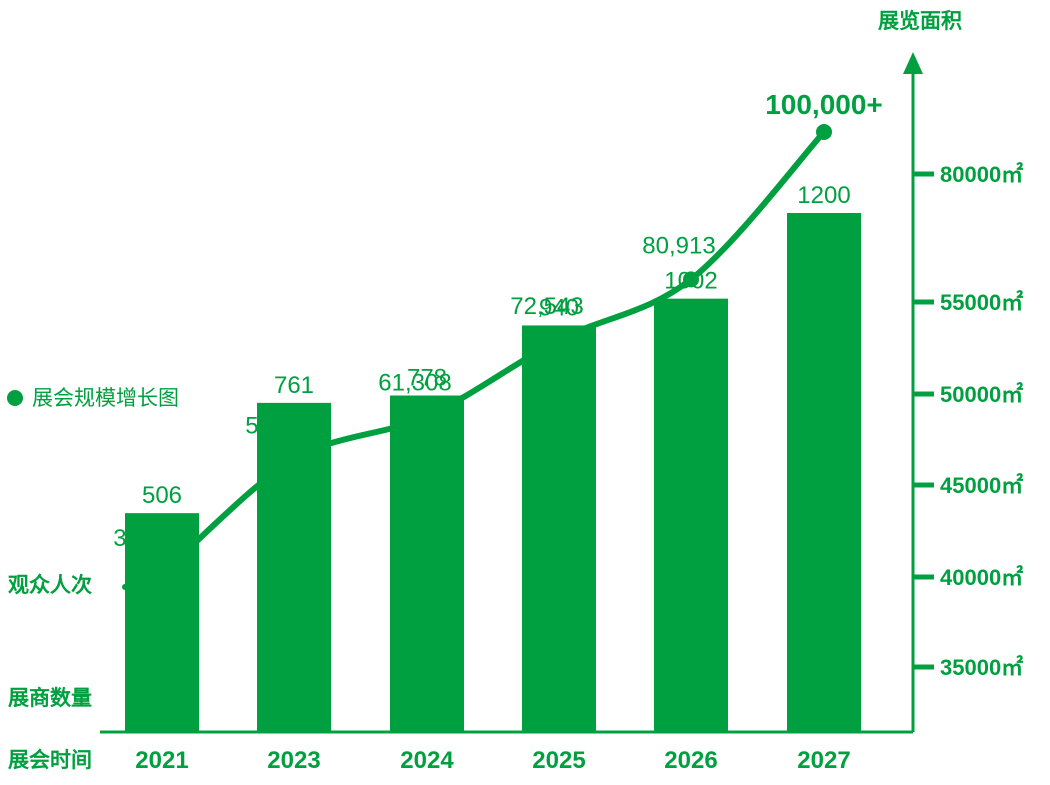 Image resolution: width=1050 pixels, height=785 pixels. Describe the element at coordinates (281, 425) in the screenshot. I see `line-value-label: 54,506` at that location.